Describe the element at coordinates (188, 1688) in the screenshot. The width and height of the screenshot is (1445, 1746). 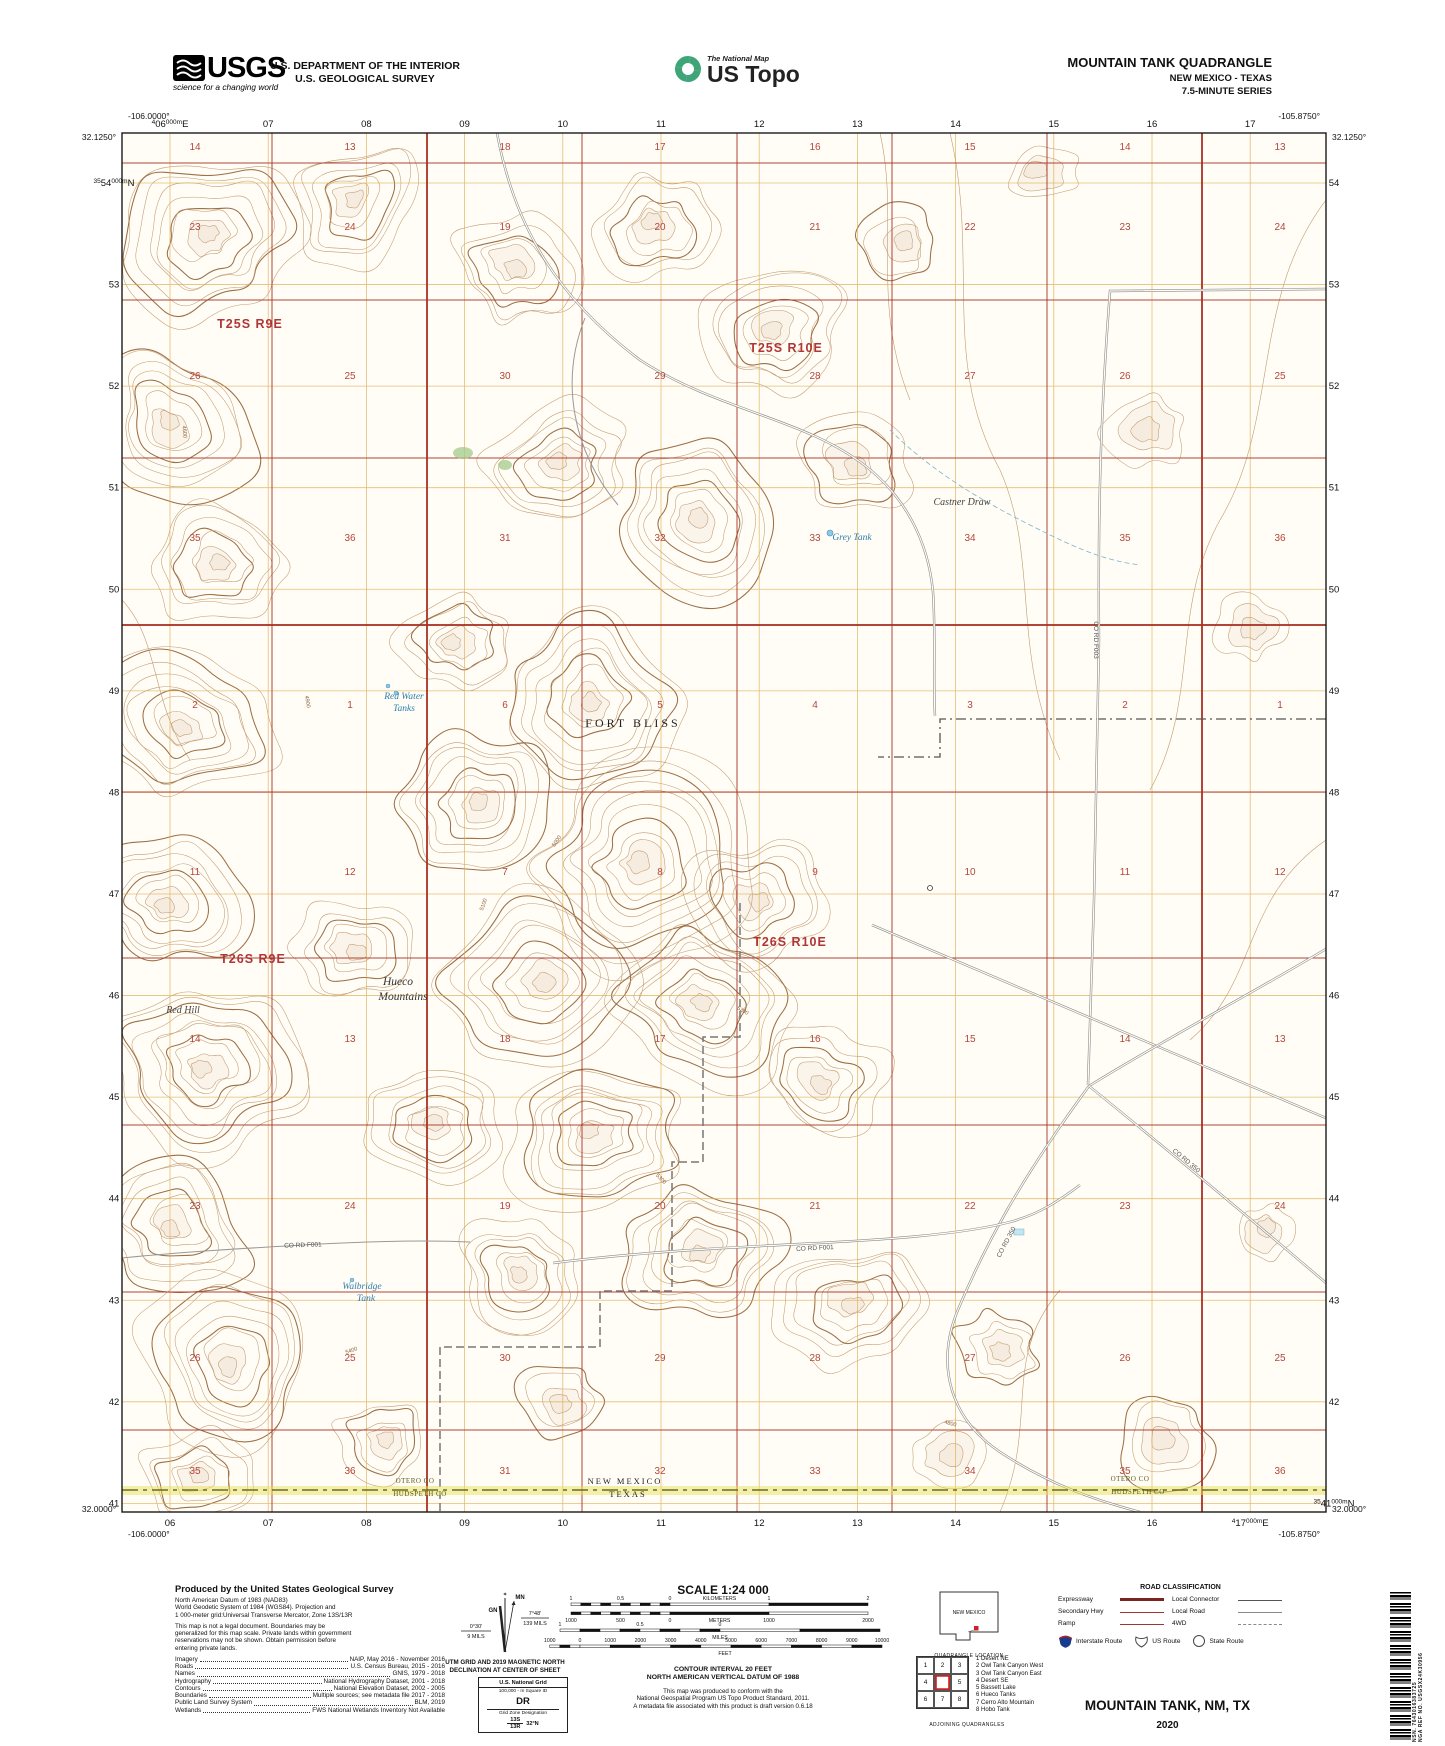
I see `source-name: Contours` at that location.